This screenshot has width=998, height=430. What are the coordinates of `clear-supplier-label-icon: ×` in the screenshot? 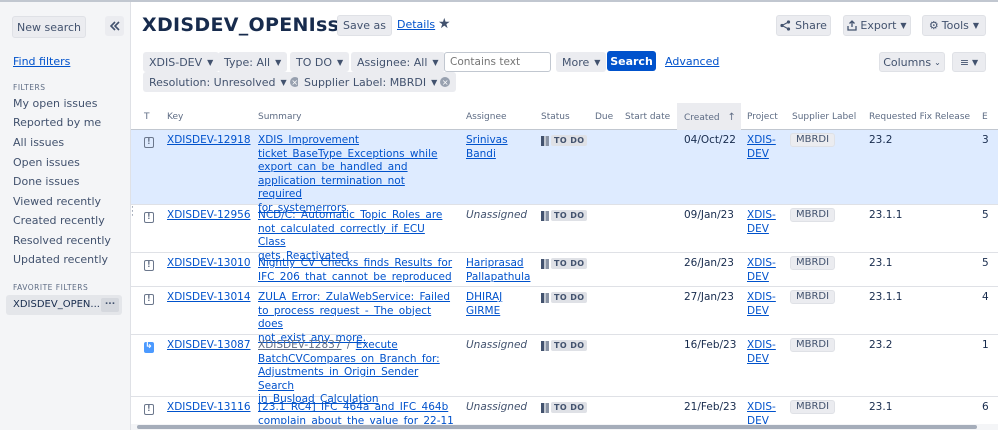 It's located at (445, 82).